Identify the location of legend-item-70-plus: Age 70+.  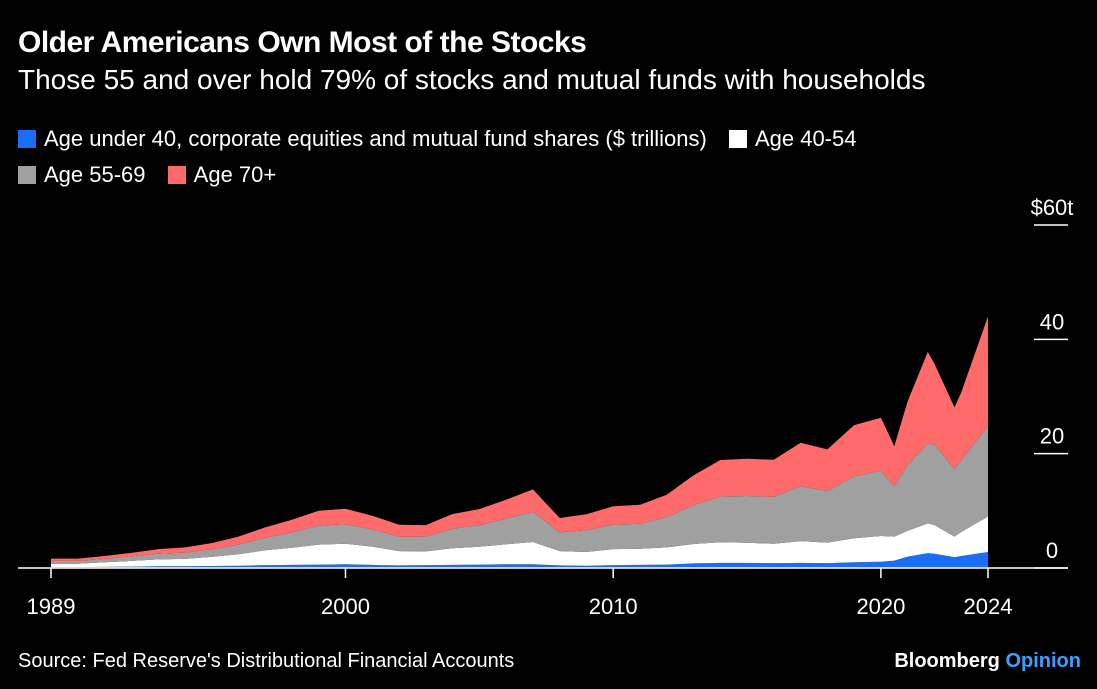
(222, 175).